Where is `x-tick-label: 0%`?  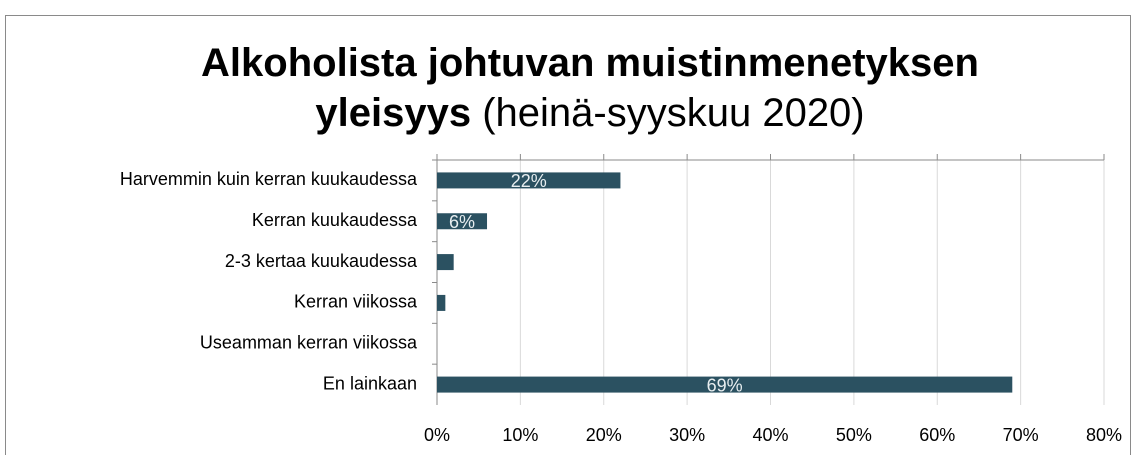 x-tick-label: 0% is located at coordinates (437, 435).